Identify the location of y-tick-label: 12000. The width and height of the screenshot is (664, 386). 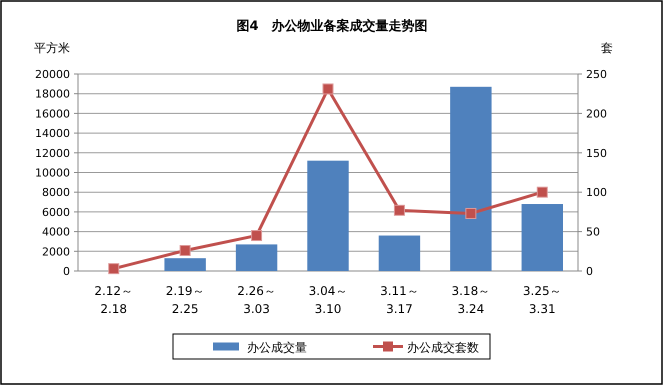
(52, 153).